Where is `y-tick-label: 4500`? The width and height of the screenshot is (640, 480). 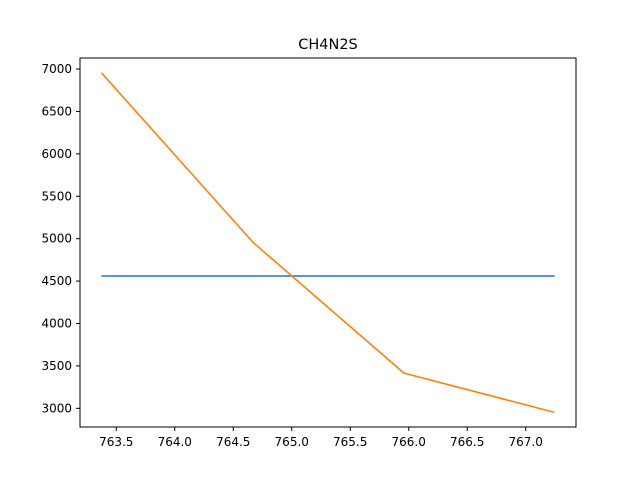
y-tick-label: 4500 is located at coordinates (56, 281).